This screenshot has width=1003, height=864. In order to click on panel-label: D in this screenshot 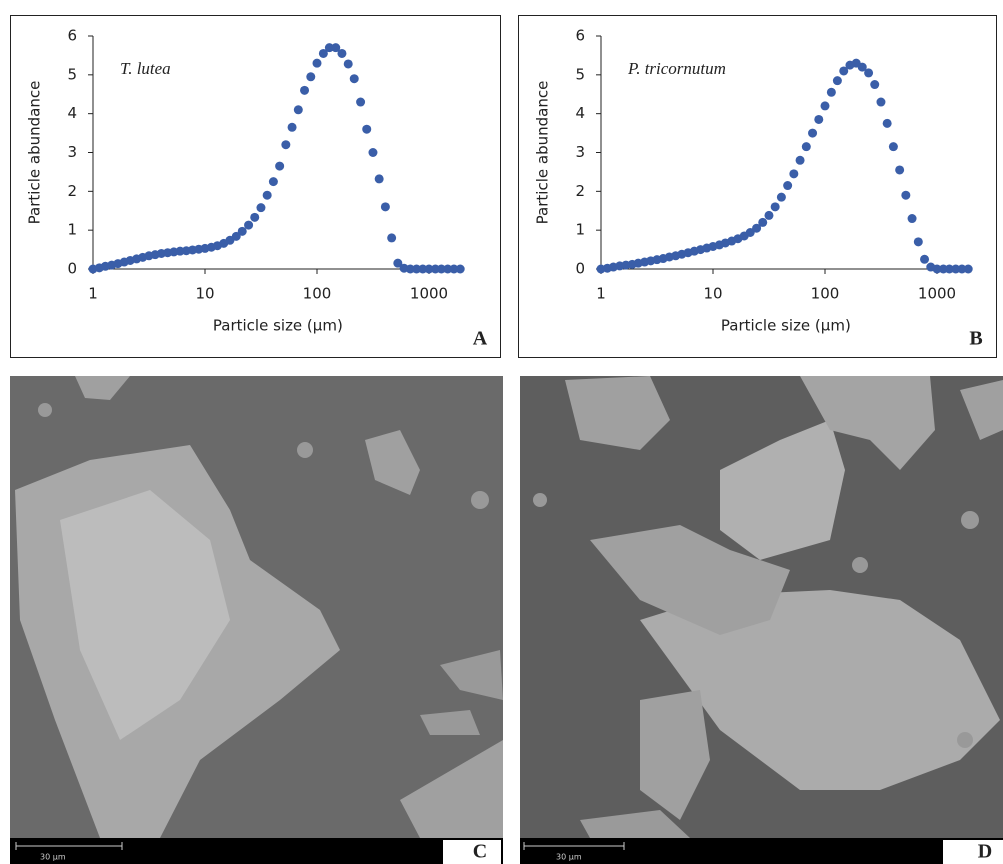, I will do `click(985, 852)`.